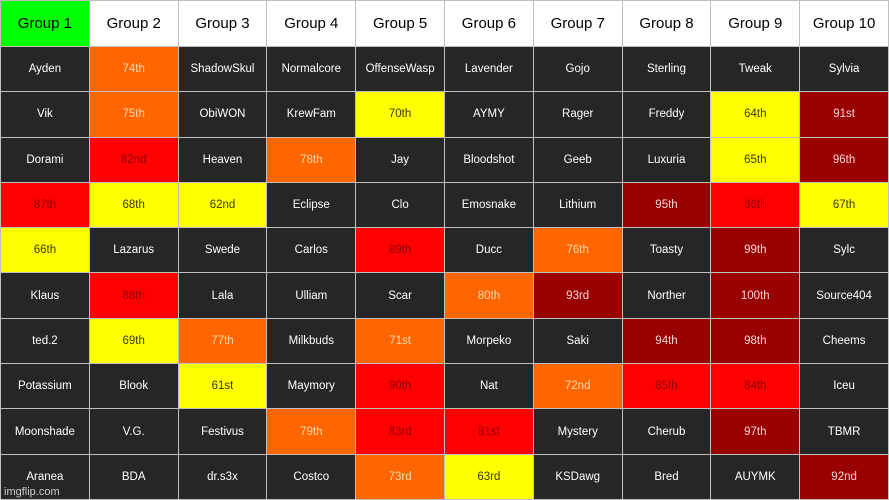 Image resolution: width=889 pixels, height=500 pixels. What do you see at coordinates (666, 159) in the screenshot?
I see `grid-cell-r3-c8: Luxuria` at bounding box center [666, 159].